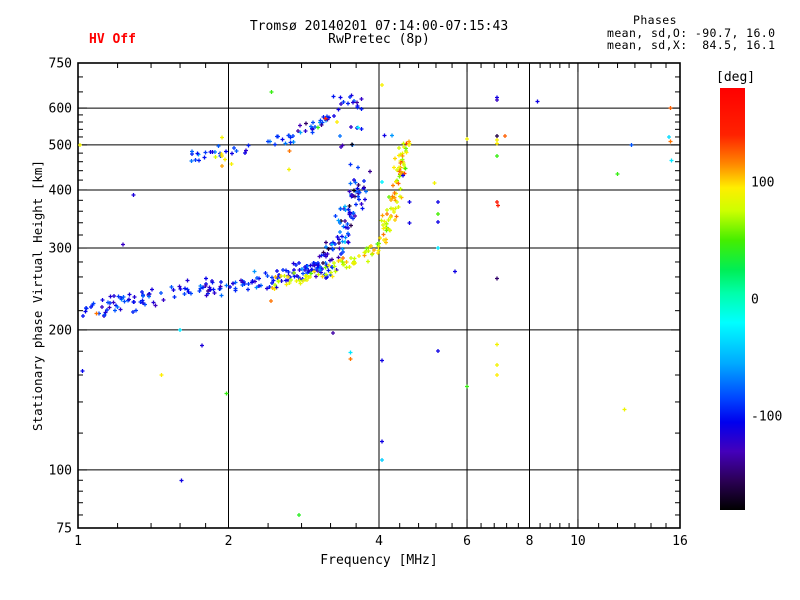  What do you see at coordinates (60, 249) in the screenshot?
I see `y-tick-label: 300` at bounding box center [60, 249].